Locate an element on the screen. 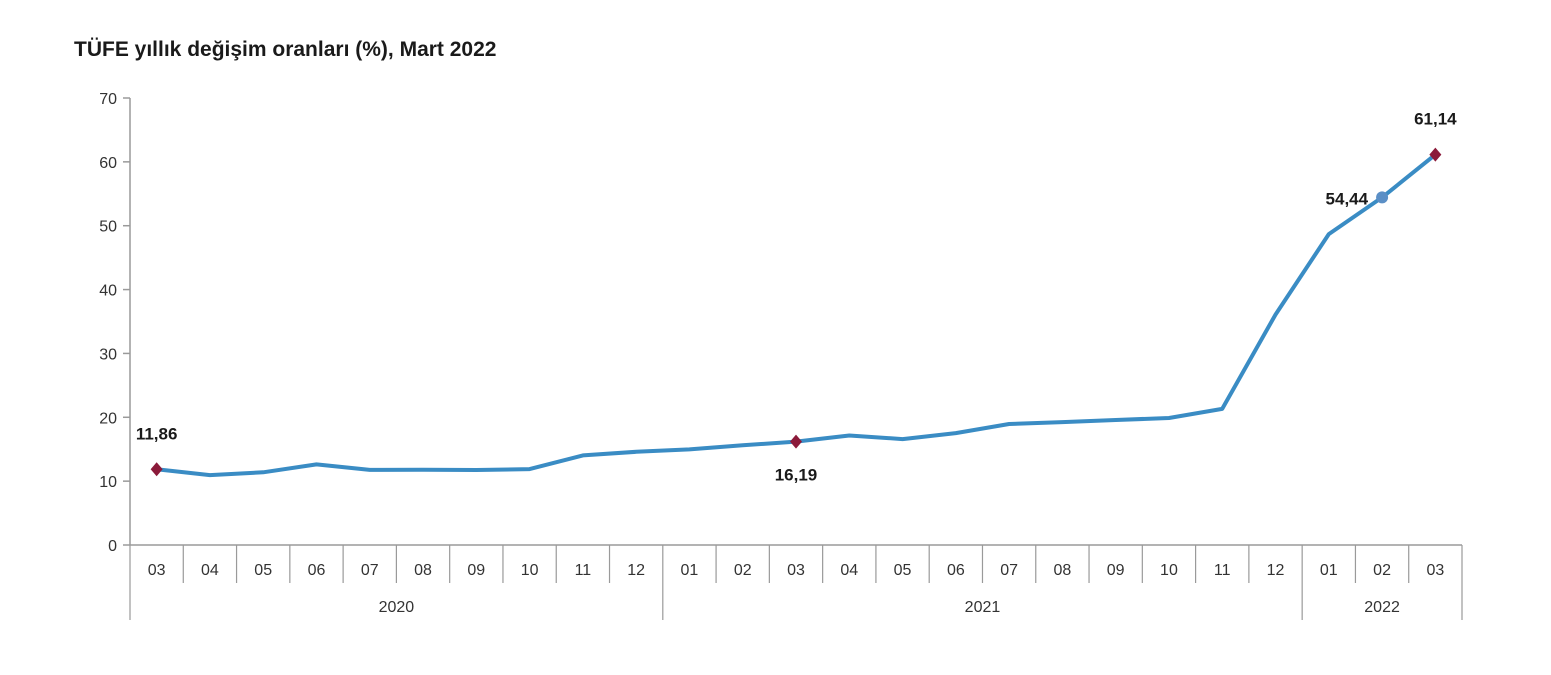 Image resolution: width=1551 pixels, height=675 pixels. y-tick-label: 60 is located at coordinates (108, 163).